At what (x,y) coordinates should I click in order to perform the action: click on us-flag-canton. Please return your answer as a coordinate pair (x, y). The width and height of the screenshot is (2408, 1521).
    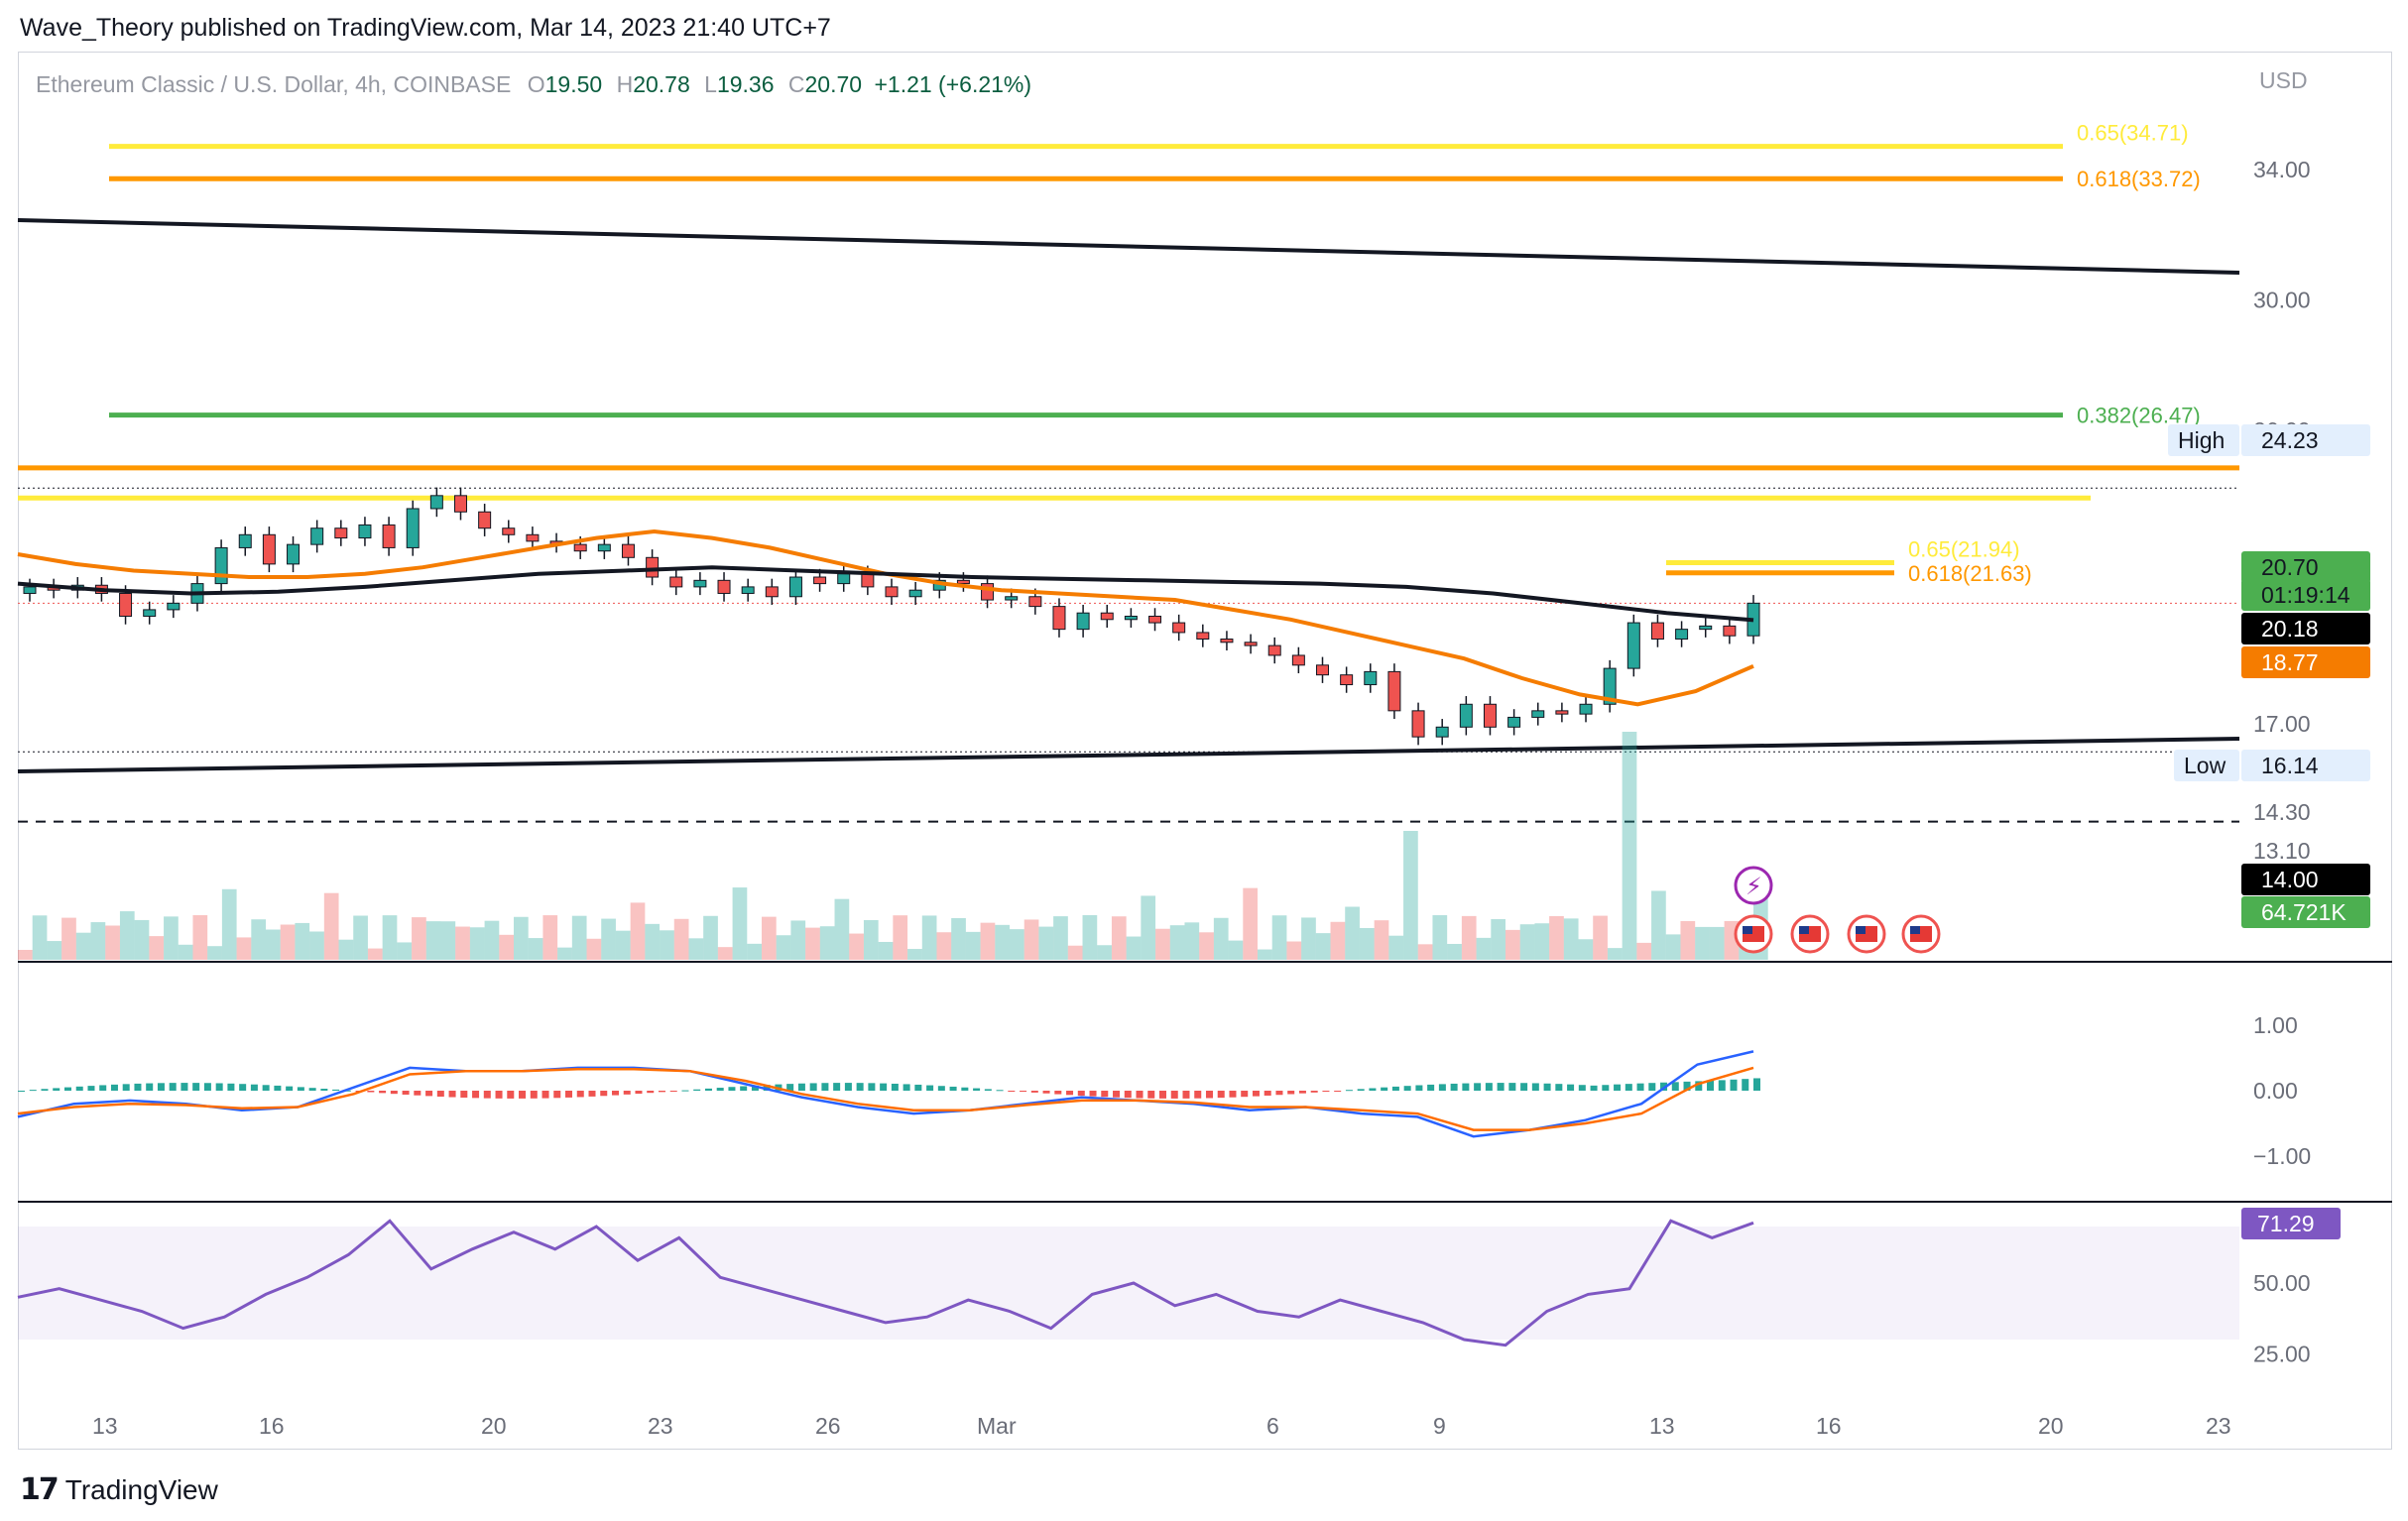
    Looking at the image, I should click on (1748, 930).